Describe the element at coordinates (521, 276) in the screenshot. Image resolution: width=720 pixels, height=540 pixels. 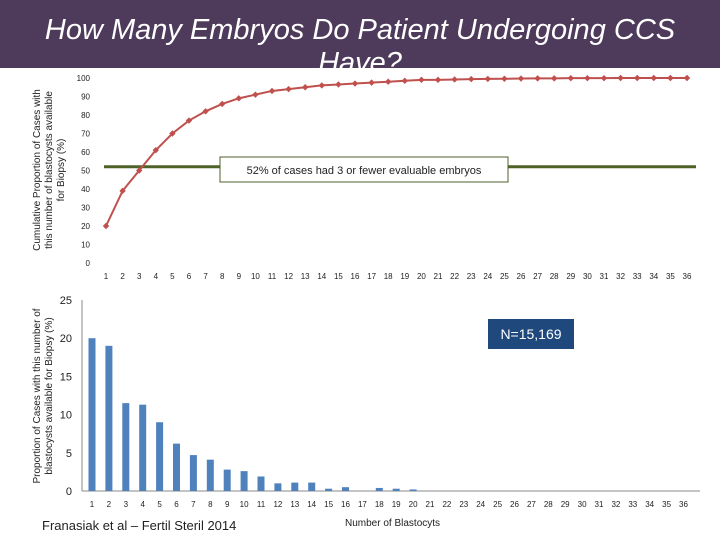
I see `line-x-tick-label: 26` at that location.